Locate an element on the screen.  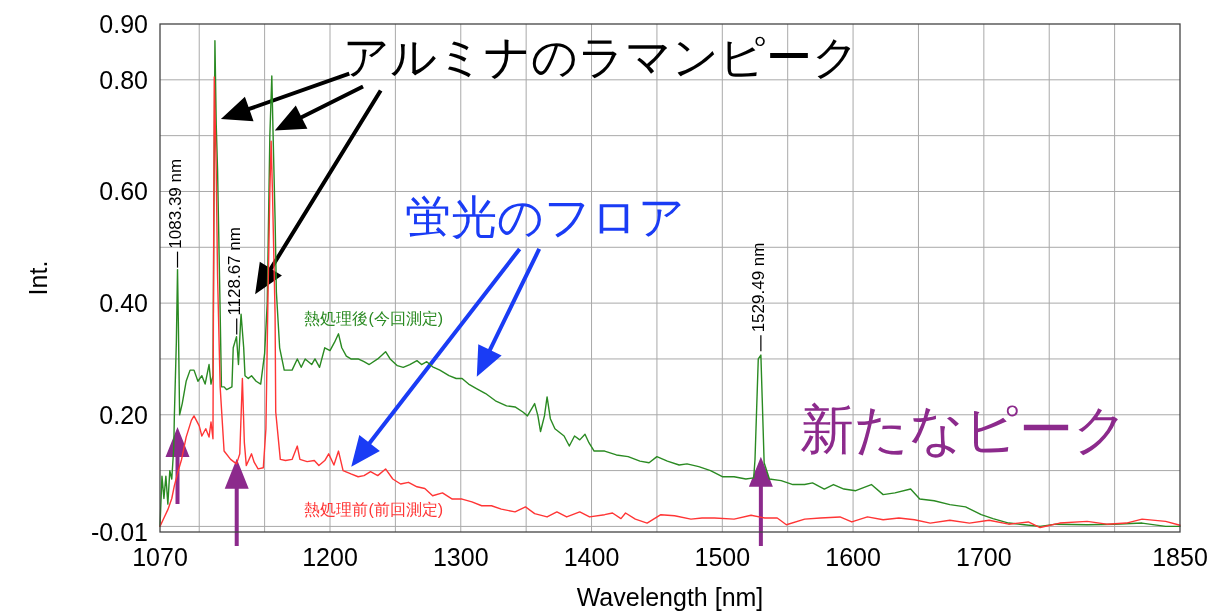
annotation: 新たなピーク is located at coordinates (964, 428).